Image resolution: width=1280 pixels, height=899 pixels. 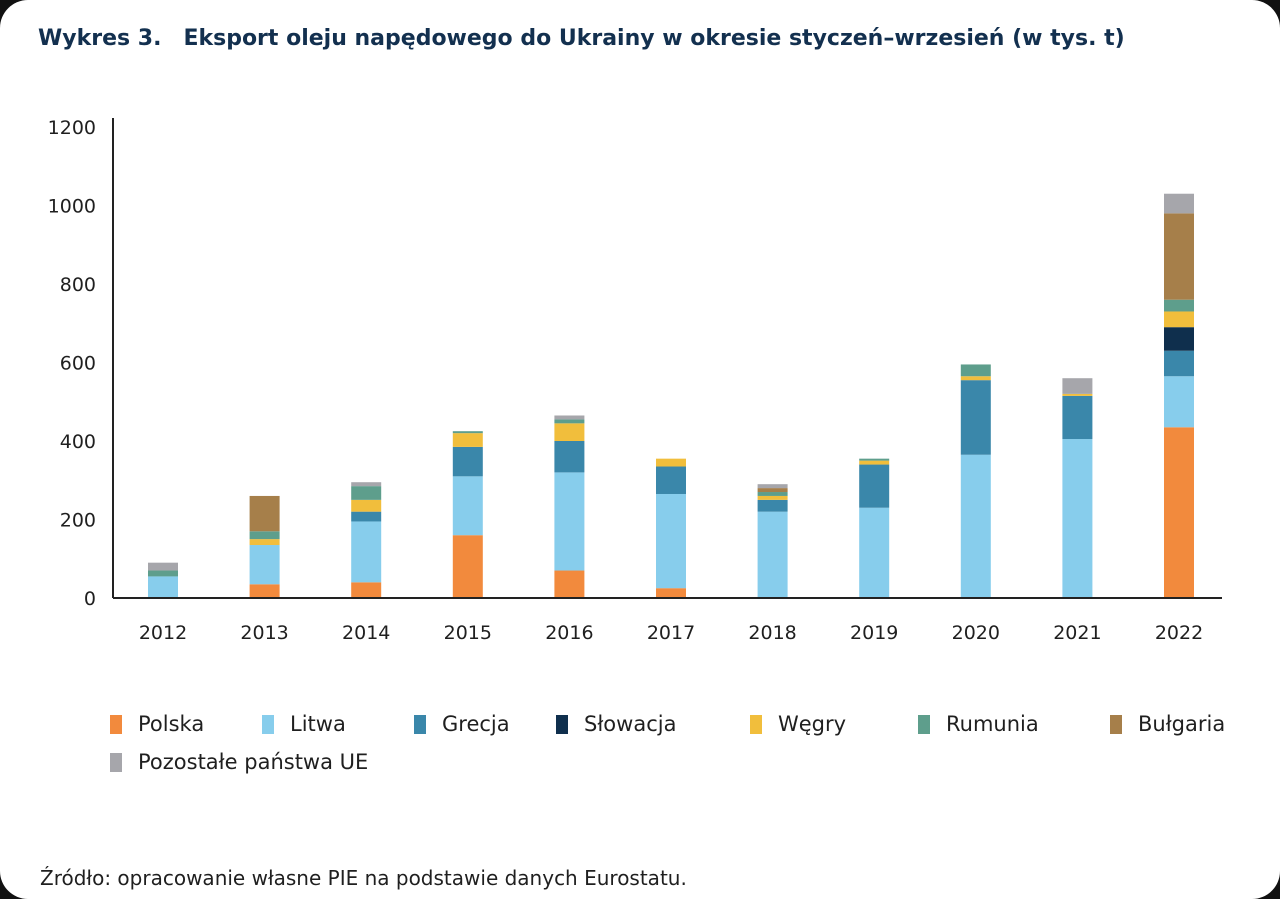 I want to click on legend-item: Bułgaria, so click(x=1167, y=724).